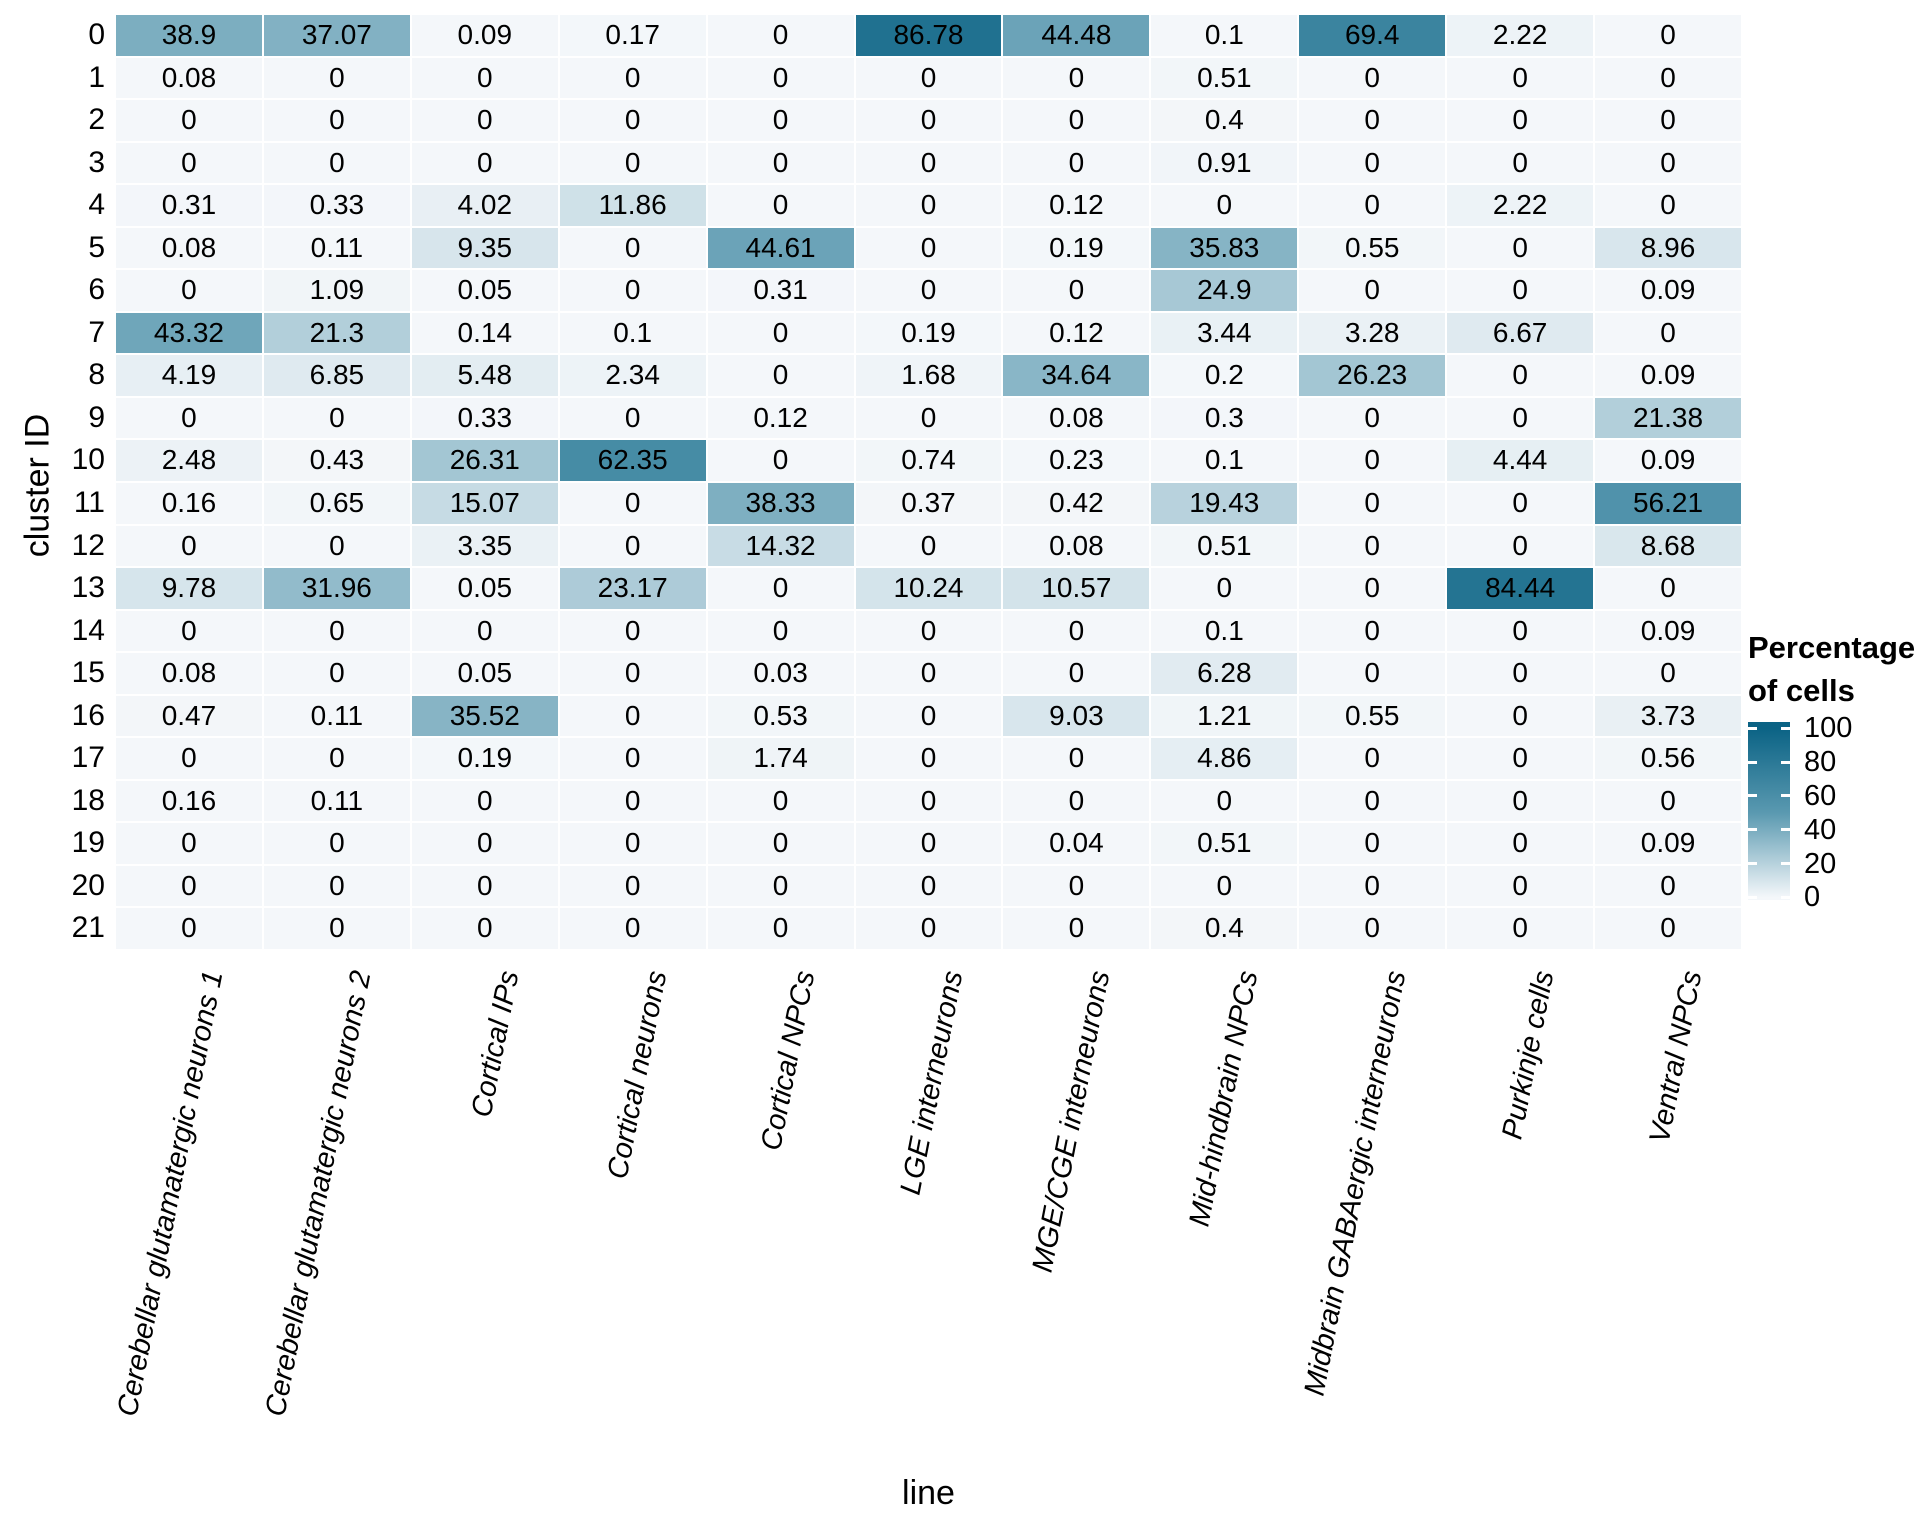  I want to click on cluster-id-label: 4, so click(96, 205).